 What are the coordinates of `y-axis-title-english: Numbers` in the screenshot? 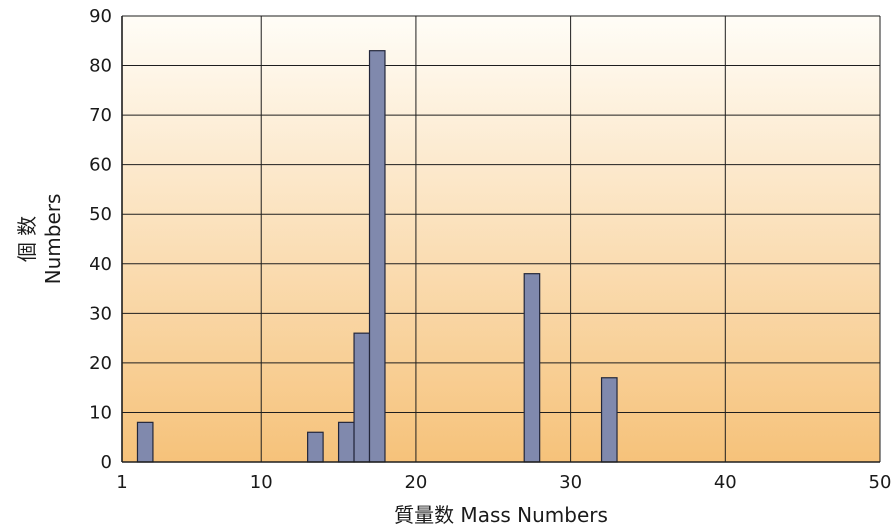 It's located at (53, 239).